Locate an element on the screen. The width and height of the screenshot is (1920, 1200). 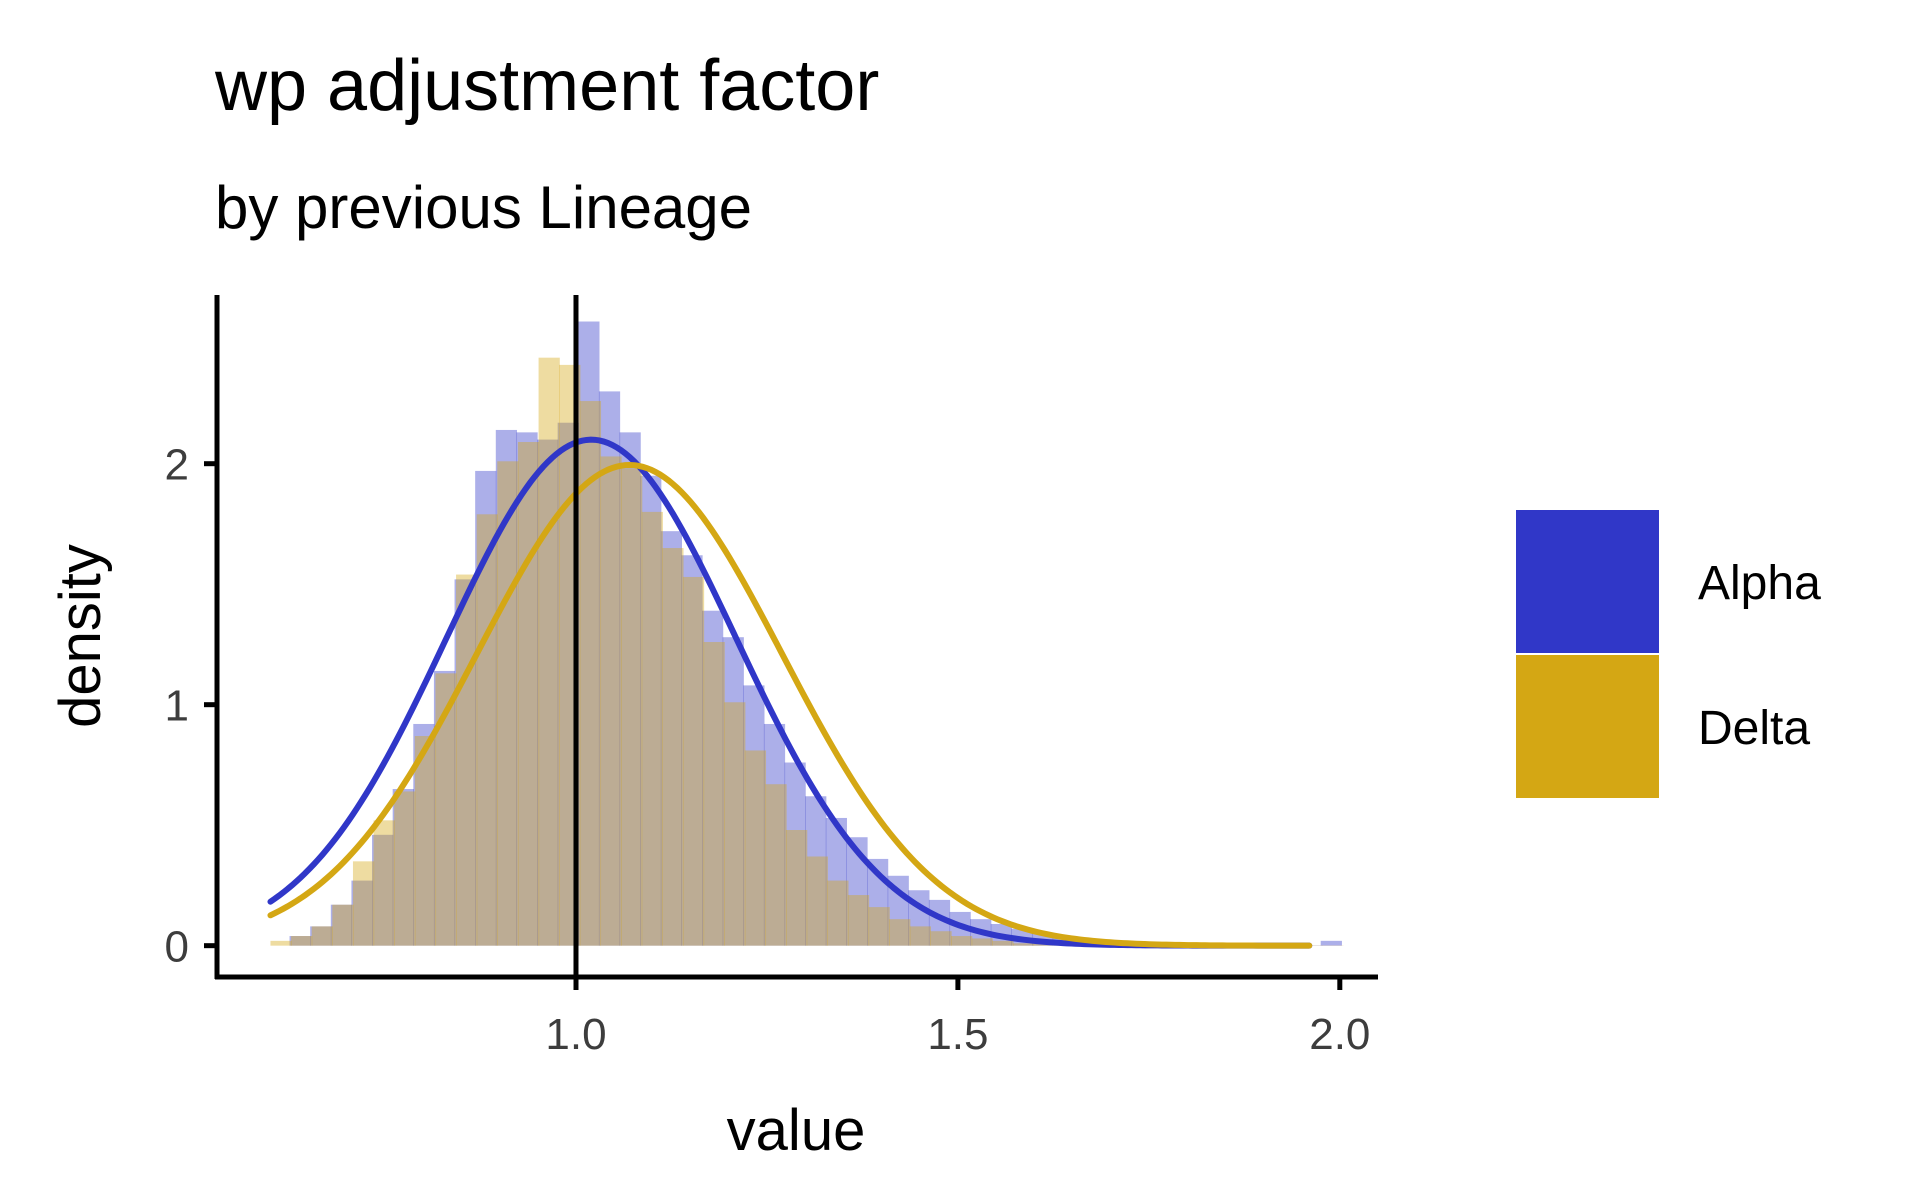
x-tick-label: 2.0 is located at coordinates (1339, 1034).